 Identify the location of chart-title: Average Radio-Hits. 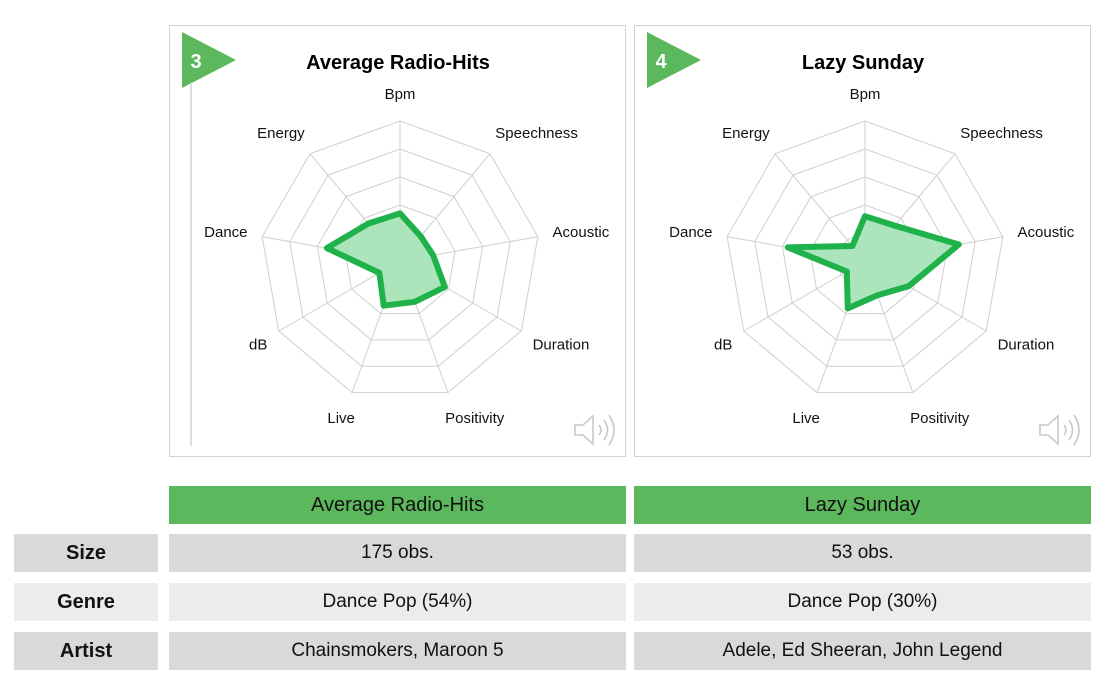
(398, 63).